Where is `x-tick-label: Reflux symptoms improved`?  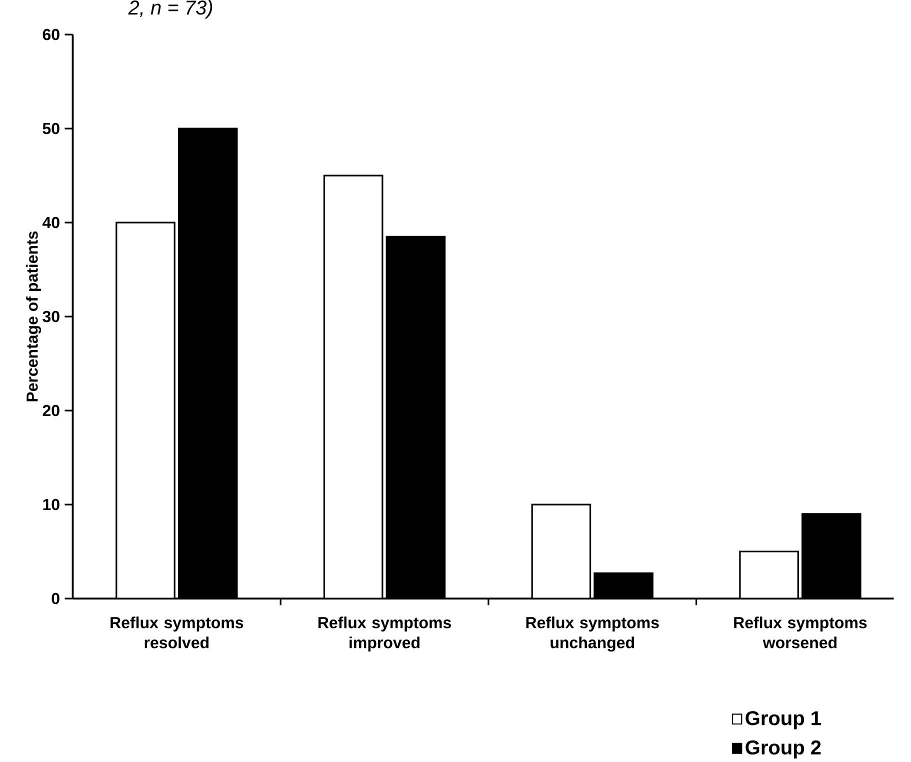
x-tick-label: Reflux symptoms improved is located at coordinates (384, 634).